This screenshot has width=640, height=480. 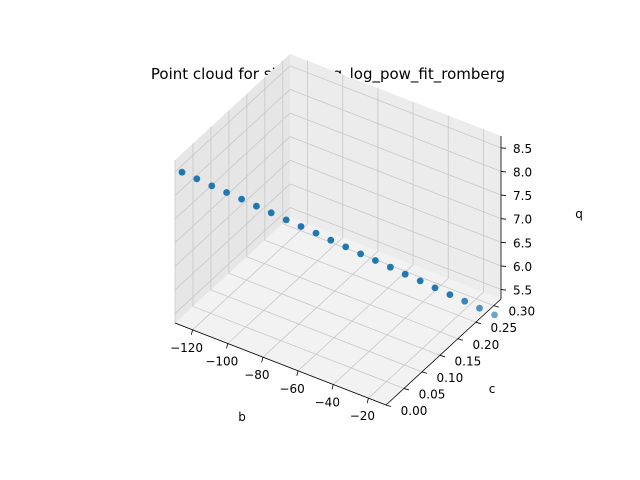 What do you see at coordinates (522, 172) in the screenshot?
I see `z-axis-label: 8.0` at bounding box center [522, 172].